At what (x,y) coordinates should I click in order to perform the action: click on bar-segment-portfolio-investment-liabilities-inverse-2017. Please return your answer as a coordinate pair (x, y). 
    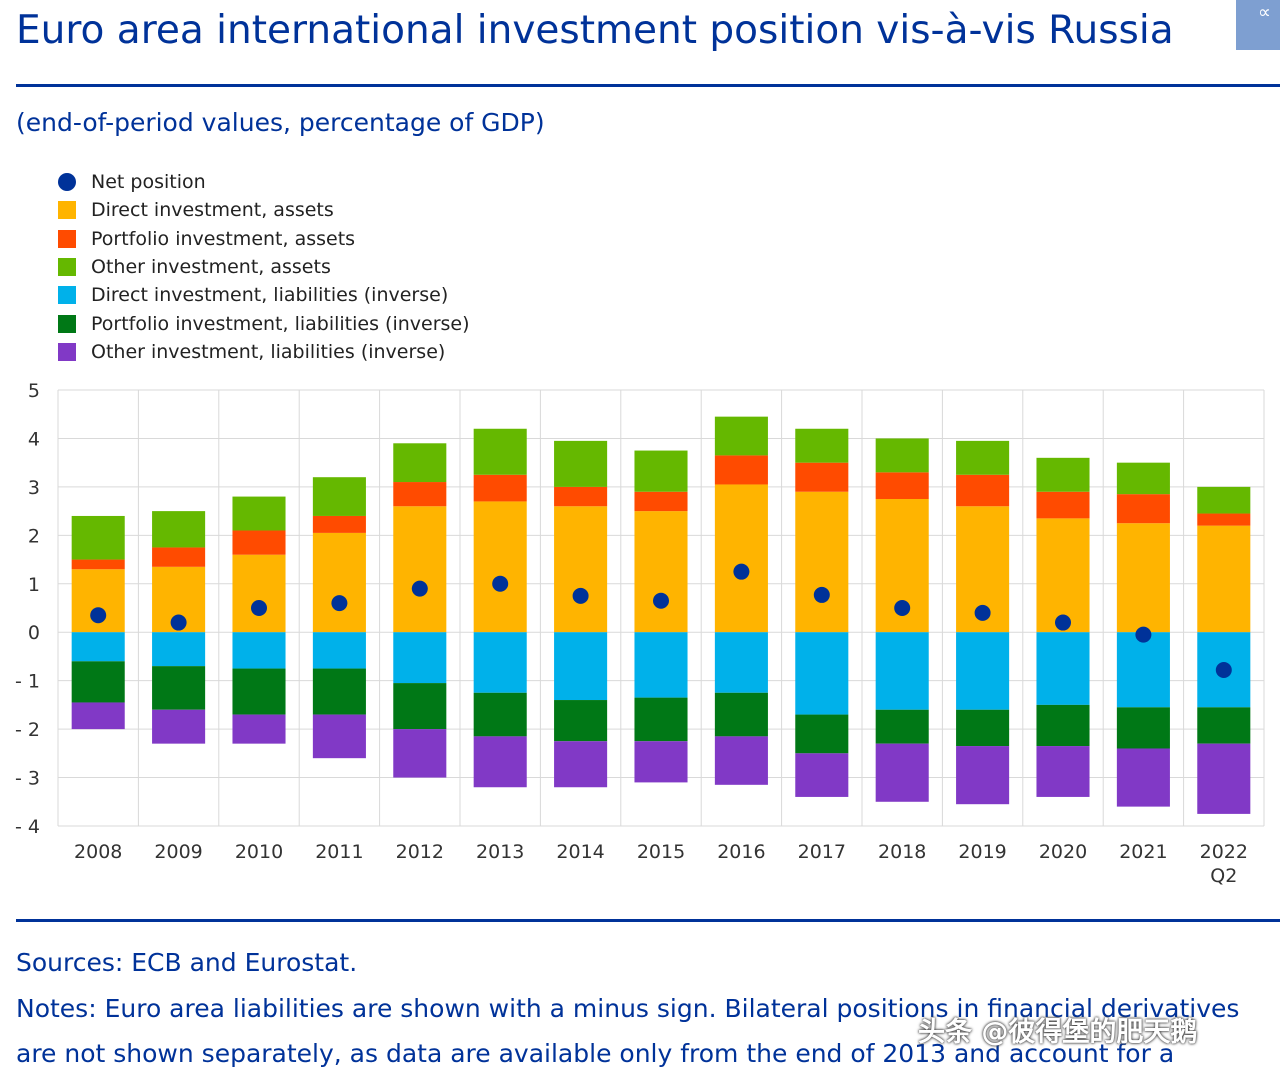
    Looking at the image, I should click on (822, 734).